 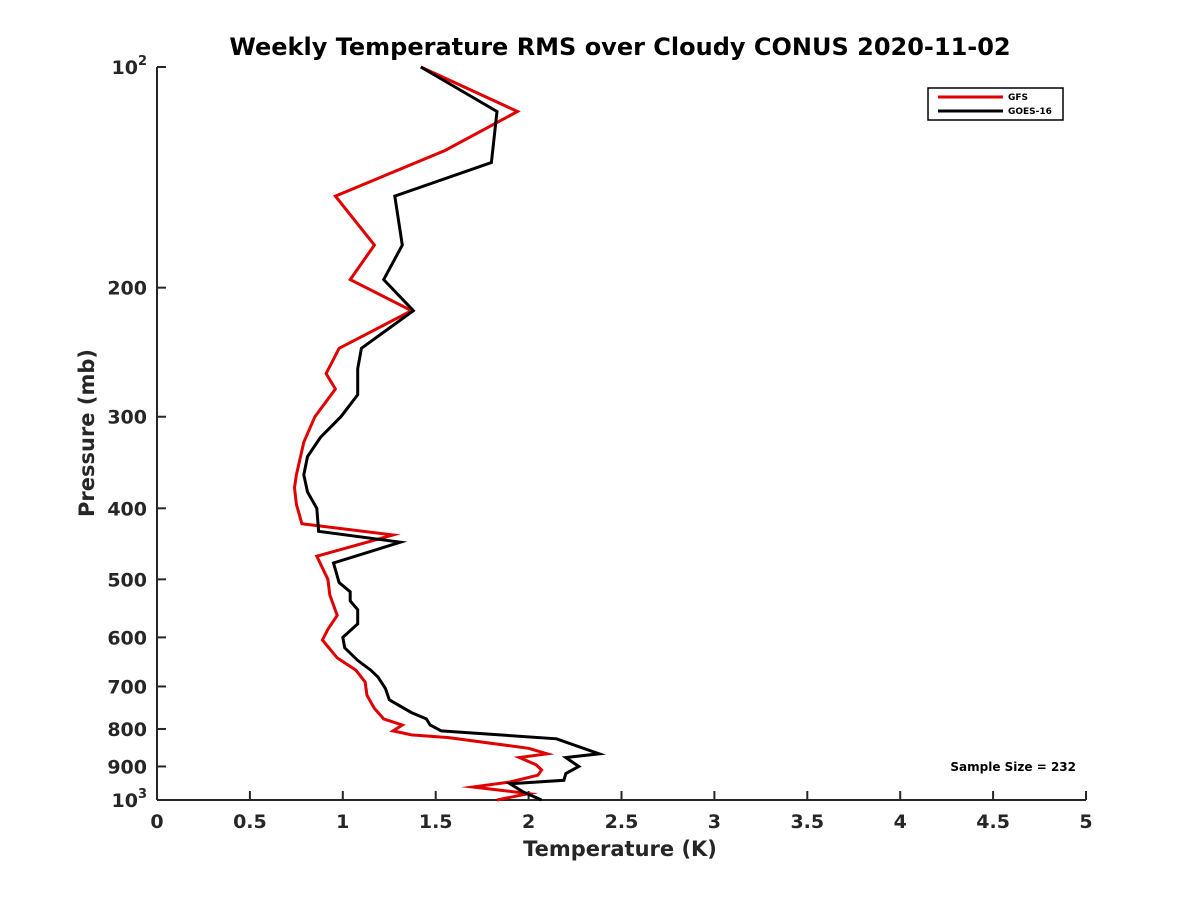 What do you see at coordinates (127, 580) in the screenshot?
I see `y-tick-label: 500` at bounding box center [127, 580].